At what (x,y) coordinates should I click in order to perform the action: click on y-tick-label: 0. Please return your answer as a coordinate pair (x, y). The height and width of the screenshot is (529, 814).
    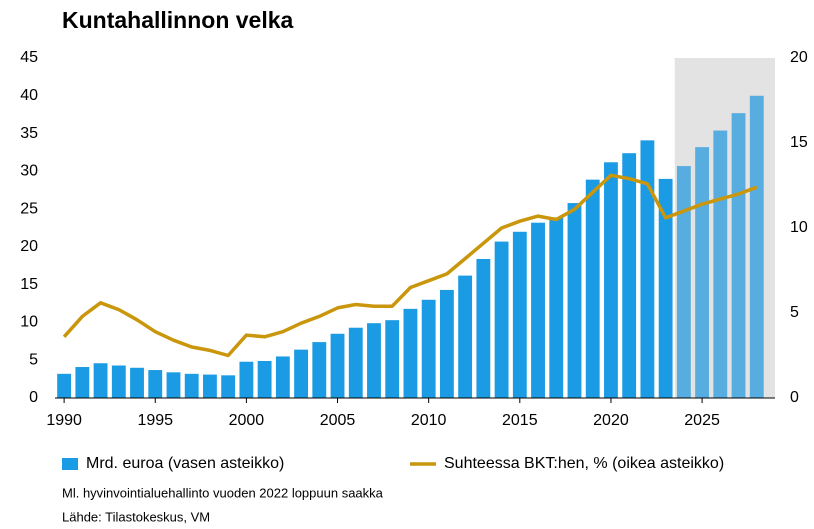
    Looking at the image, I should click on (33, 397).